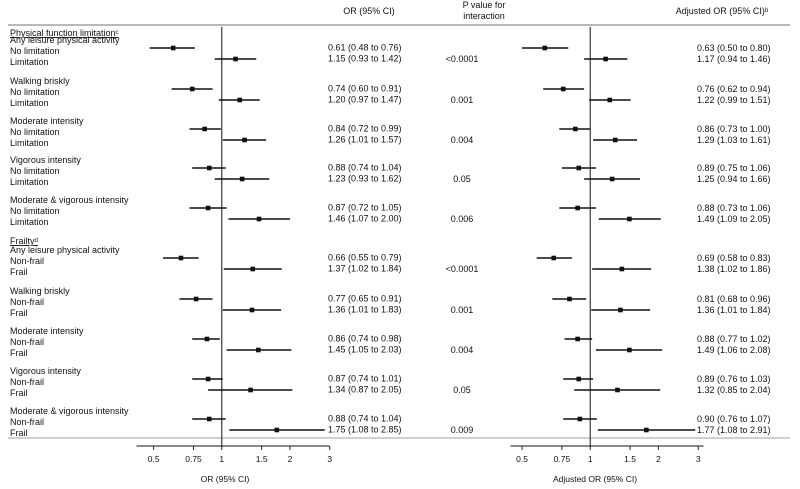 This screenshot has width=800, height=489. Describe the element at coordinates (154, 459) in the screenshot. I see `left-tick-label: 0.5` at that location.